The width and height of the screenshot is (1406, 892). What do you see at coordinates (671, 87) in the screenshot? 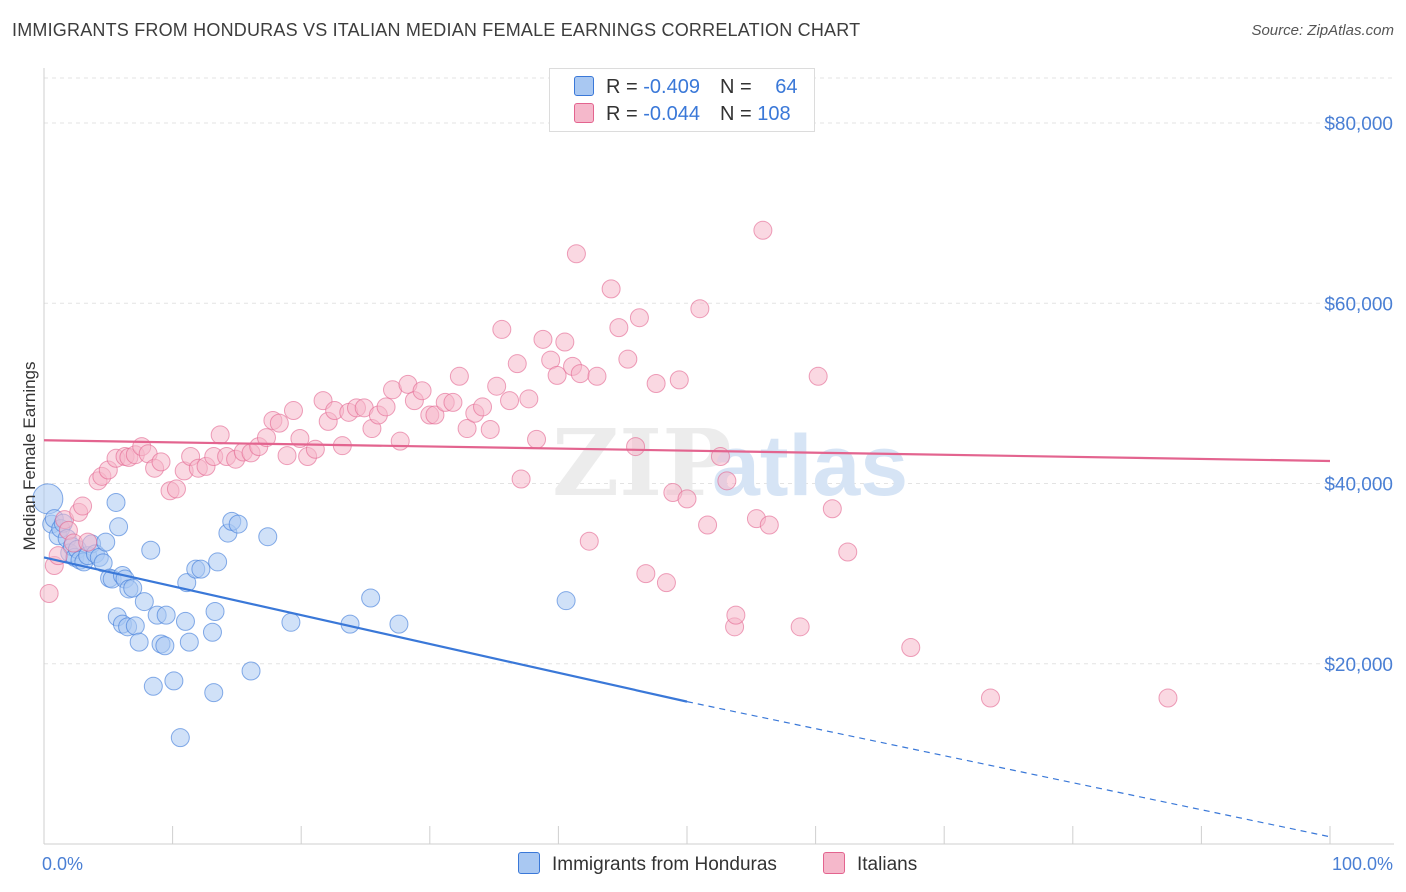
I see `legend-r-value: -0.409` at bounding box center [671, 87].